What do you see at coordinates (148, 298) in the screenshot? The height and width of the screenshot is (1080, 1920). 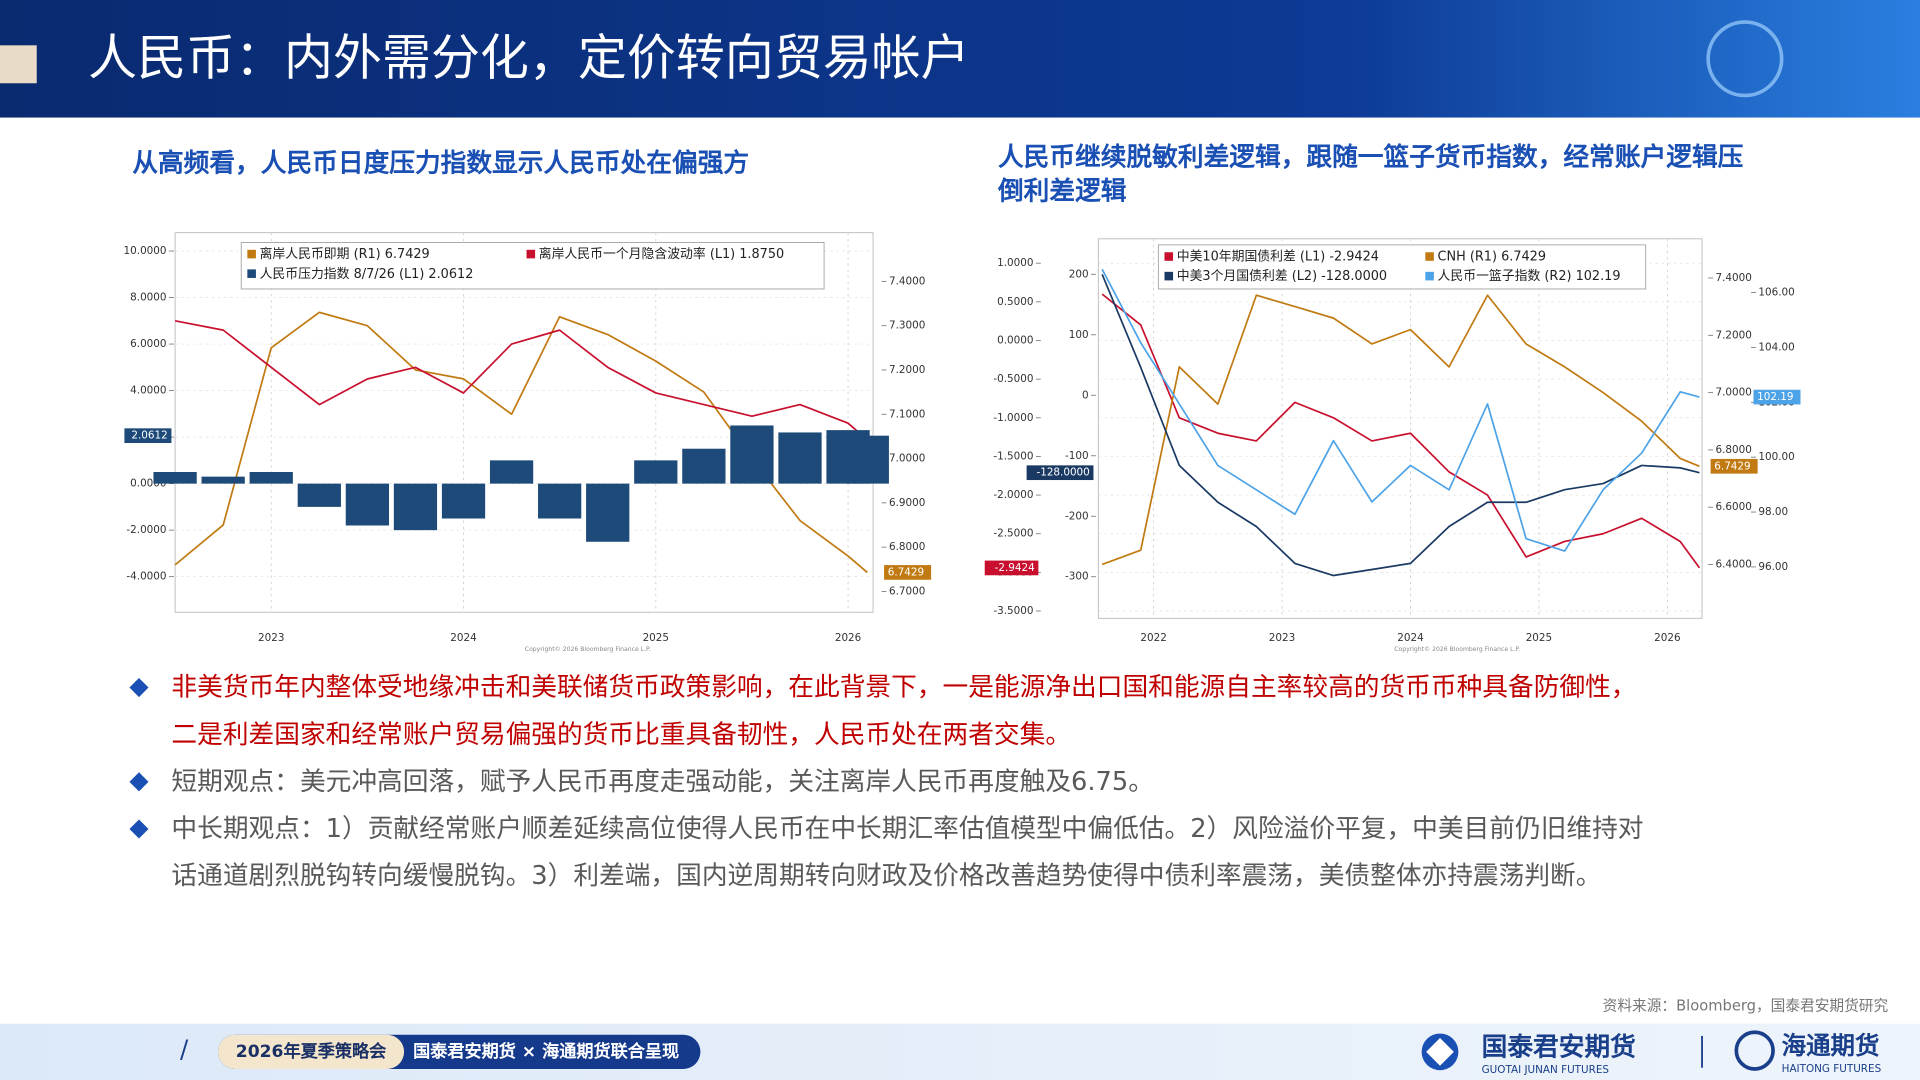 I see `y-tick-label: 8.0000` at bounding box center [148, 298].